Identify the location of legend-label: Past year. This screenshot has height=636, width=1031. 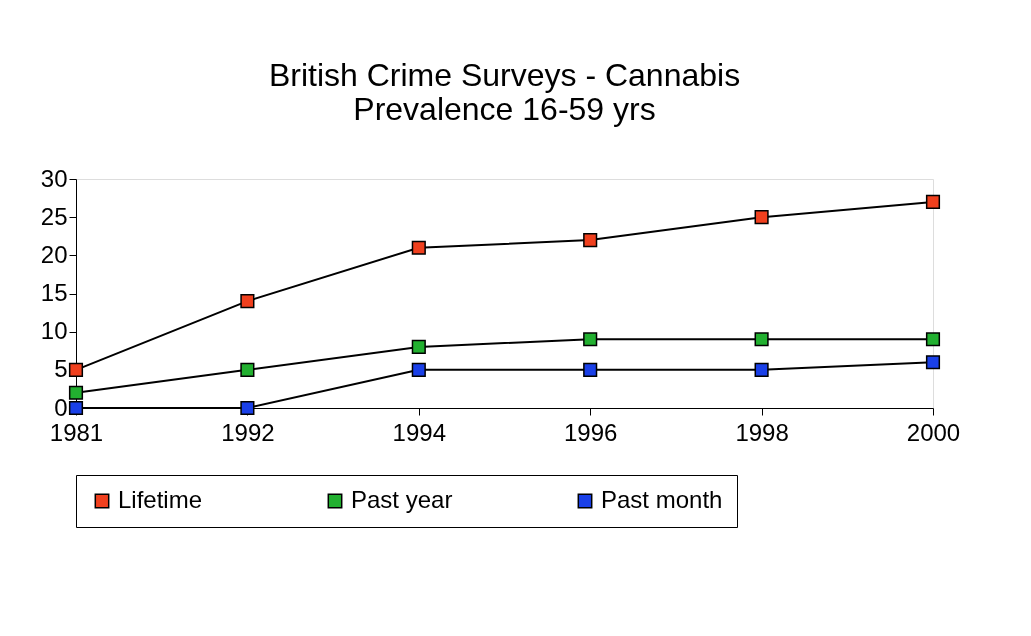
(402, 499).